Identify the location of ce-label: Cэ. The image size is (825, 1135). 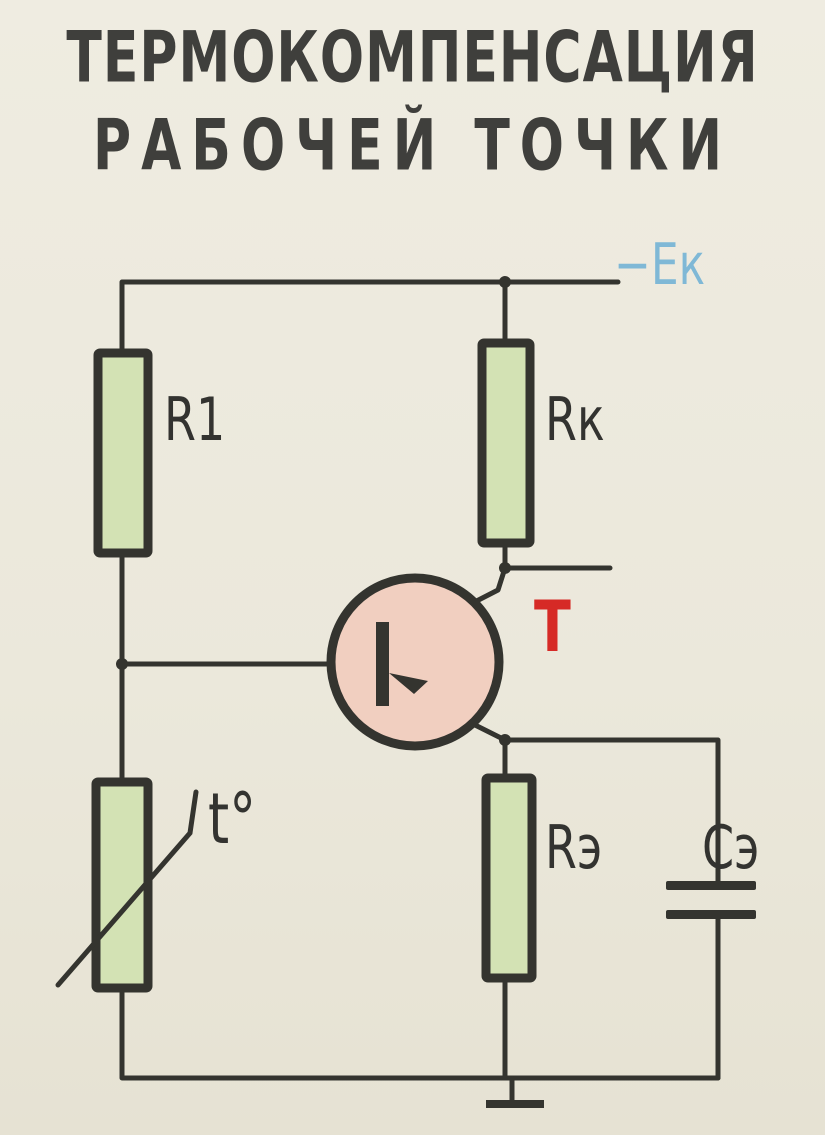
(731, 847).